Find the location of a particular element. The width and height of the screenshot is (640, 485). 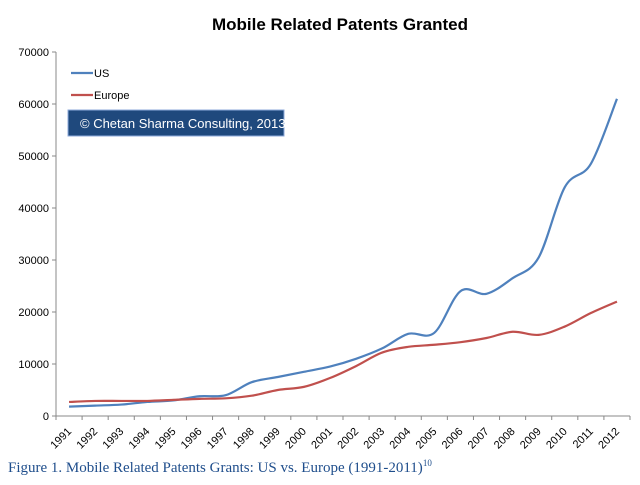

y-tick-label: 10000 is located at coordinates (33, 365).